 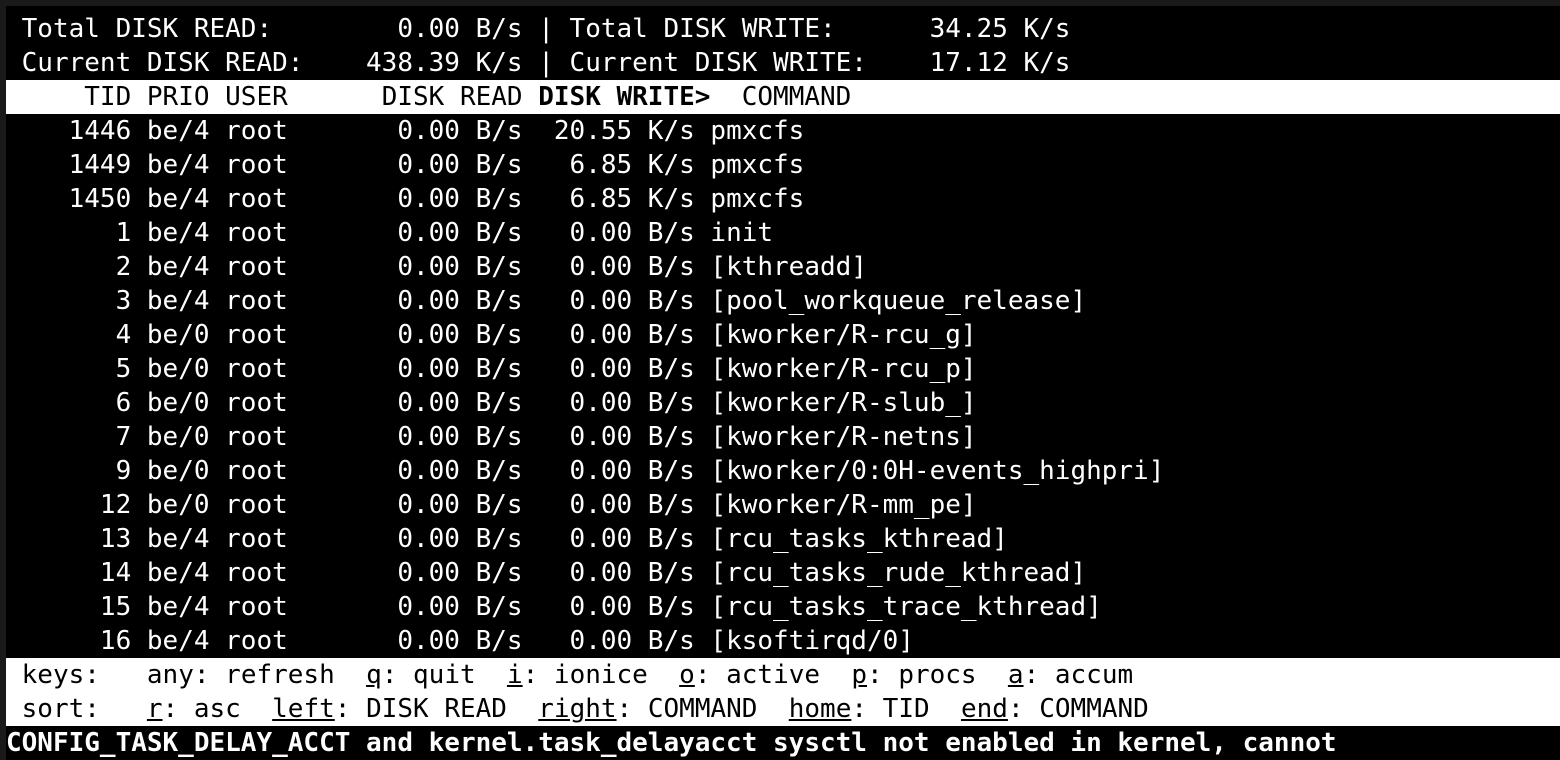 I want to click on column-header-tid: TID, so click(x=69, y=97).